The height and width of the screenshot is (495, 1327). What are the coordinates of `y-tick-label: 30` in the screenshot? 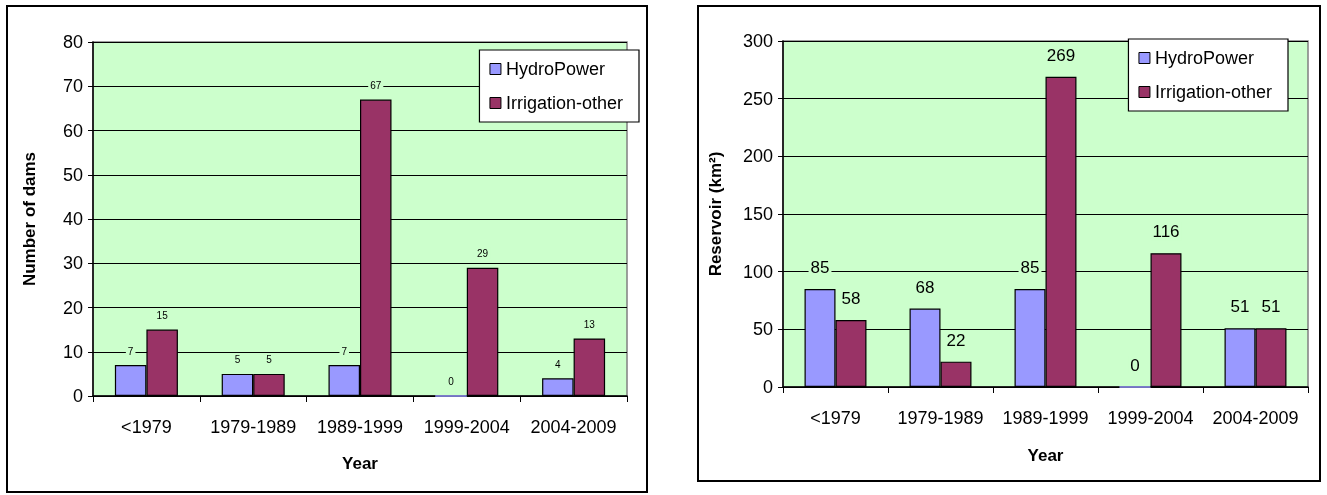 It's located at (72, 263).